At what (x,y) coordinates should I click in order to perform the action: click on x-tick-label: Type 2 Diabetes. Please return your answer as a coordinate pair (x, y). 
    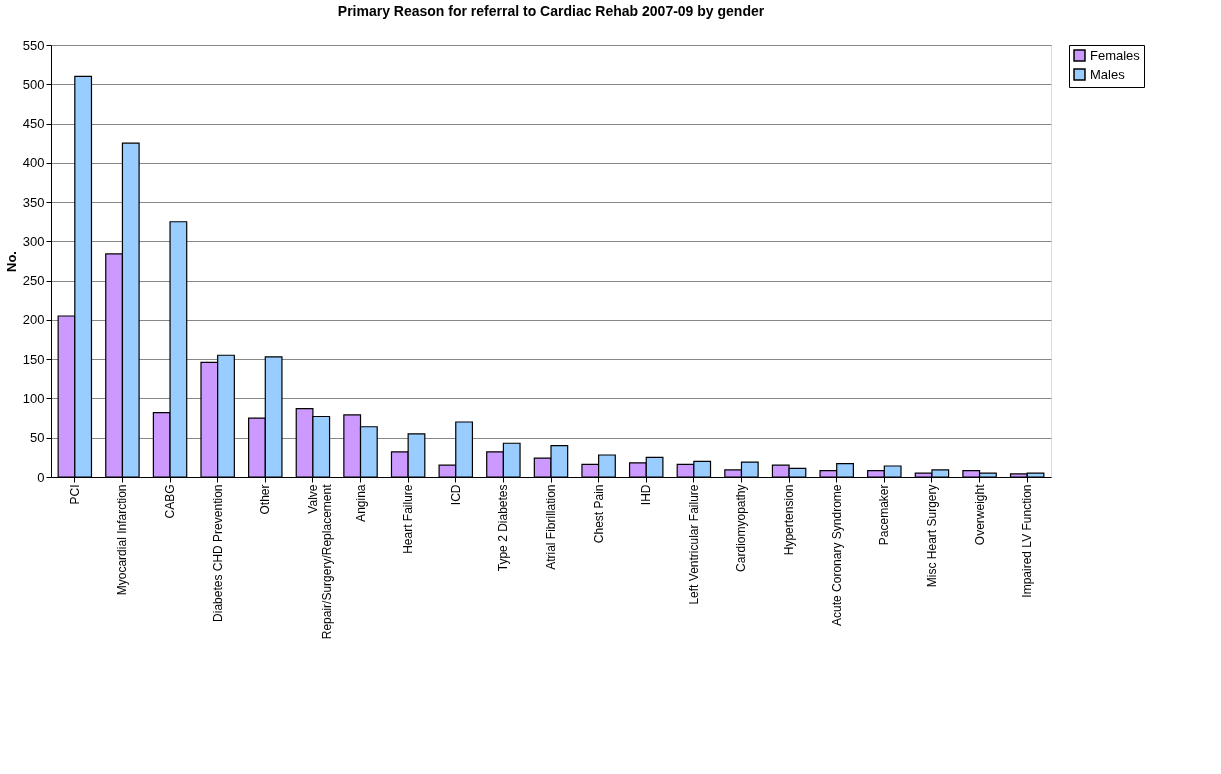
    Looking at the image, I should click on (503, 528).